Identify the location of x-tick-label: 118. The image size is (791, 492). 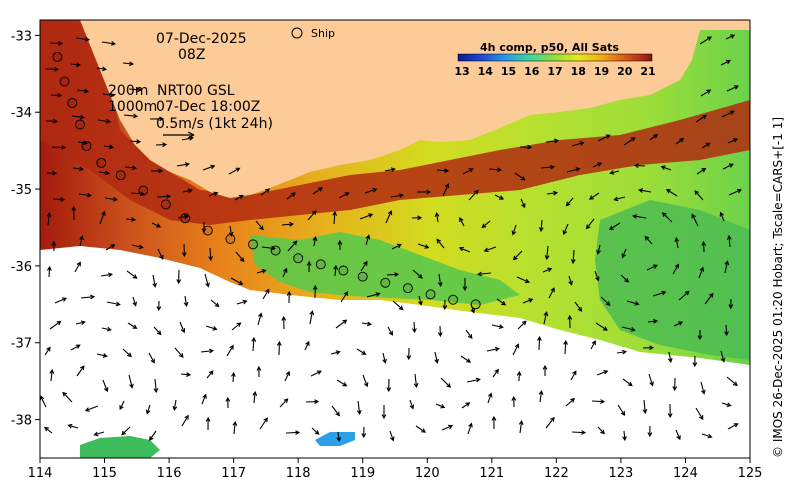
(298, 473).